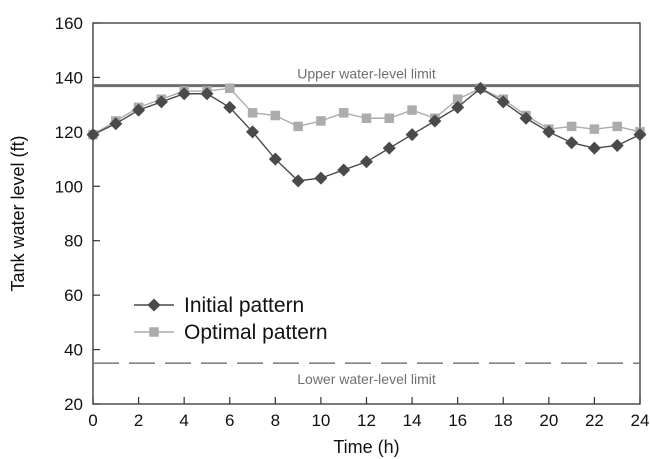 This screenshot has height=459, width=650. I want to click on legend-label: Optimal pattern, so click(256, 332).